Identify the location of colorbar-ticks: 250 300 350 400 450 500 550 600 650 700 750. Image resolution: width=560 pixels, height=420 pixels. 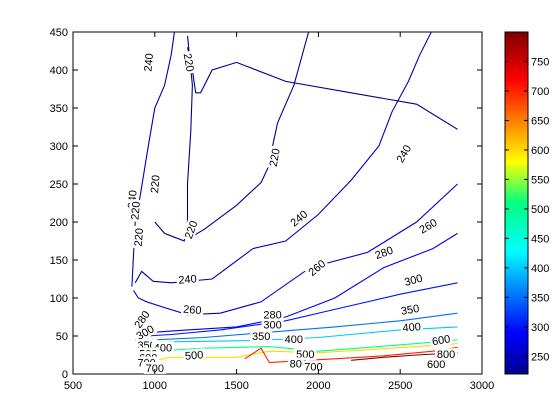
(527, 209).